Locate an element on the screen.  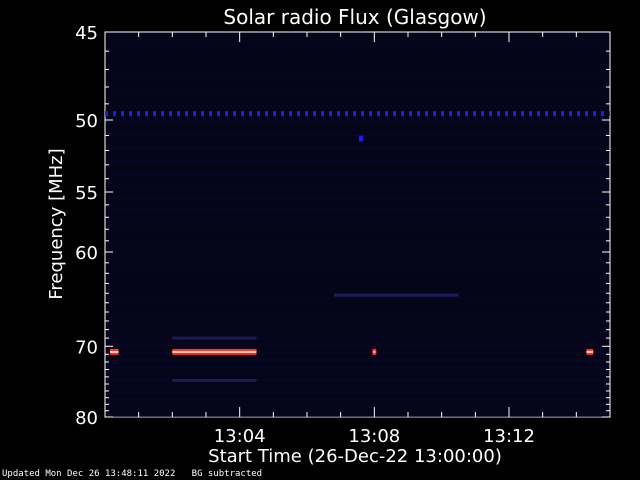
y-tick-label: 50 is located at coordinates (86, 121).